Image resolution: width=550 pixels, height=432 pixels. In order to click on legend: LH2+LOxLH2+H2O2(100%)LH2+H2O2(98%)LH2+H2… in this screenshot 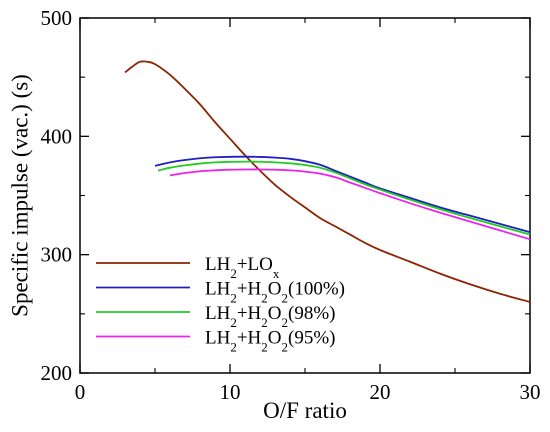, I will do `click(220, 304)`.